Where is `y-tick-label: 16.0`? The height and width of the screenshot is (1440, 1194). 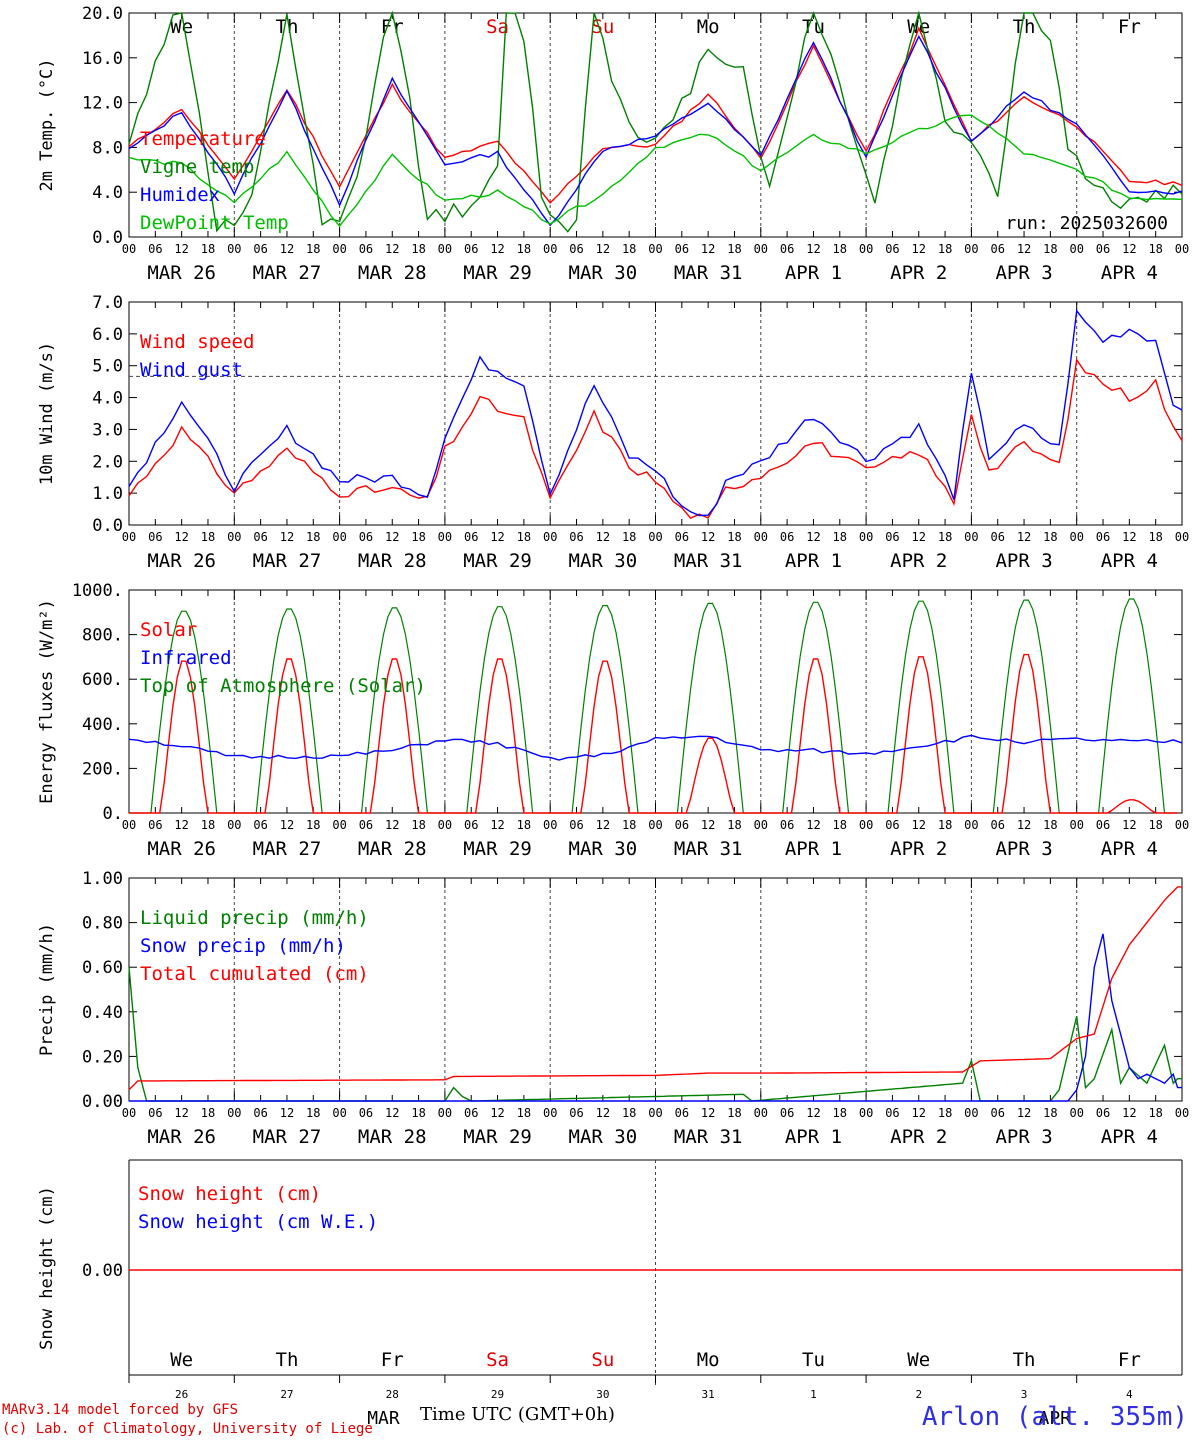 y-tick-label: 16.0 is located at coordinates (102, 59).